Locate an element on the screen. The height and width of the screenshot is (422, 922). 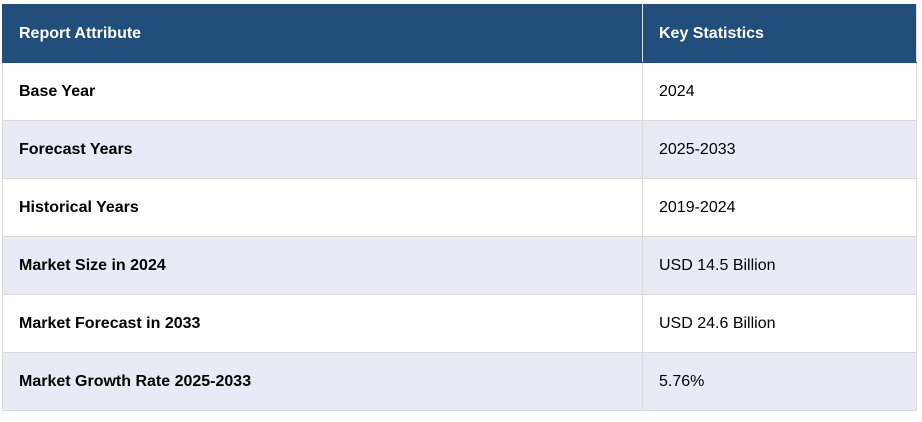
table-row: Market Size in 2024 USD 14.5 Billion is located at coordinates (459, 265).